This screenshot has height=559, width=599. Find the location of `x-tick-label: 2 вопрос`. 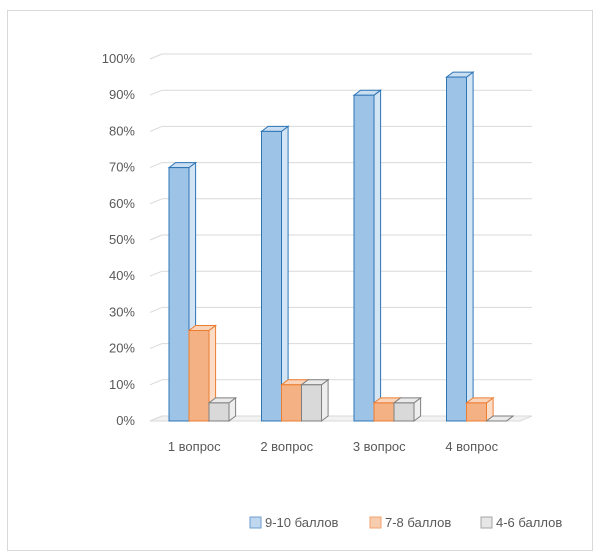

x-tick-label: 2 вопрос is located at coordinates (286, 446).